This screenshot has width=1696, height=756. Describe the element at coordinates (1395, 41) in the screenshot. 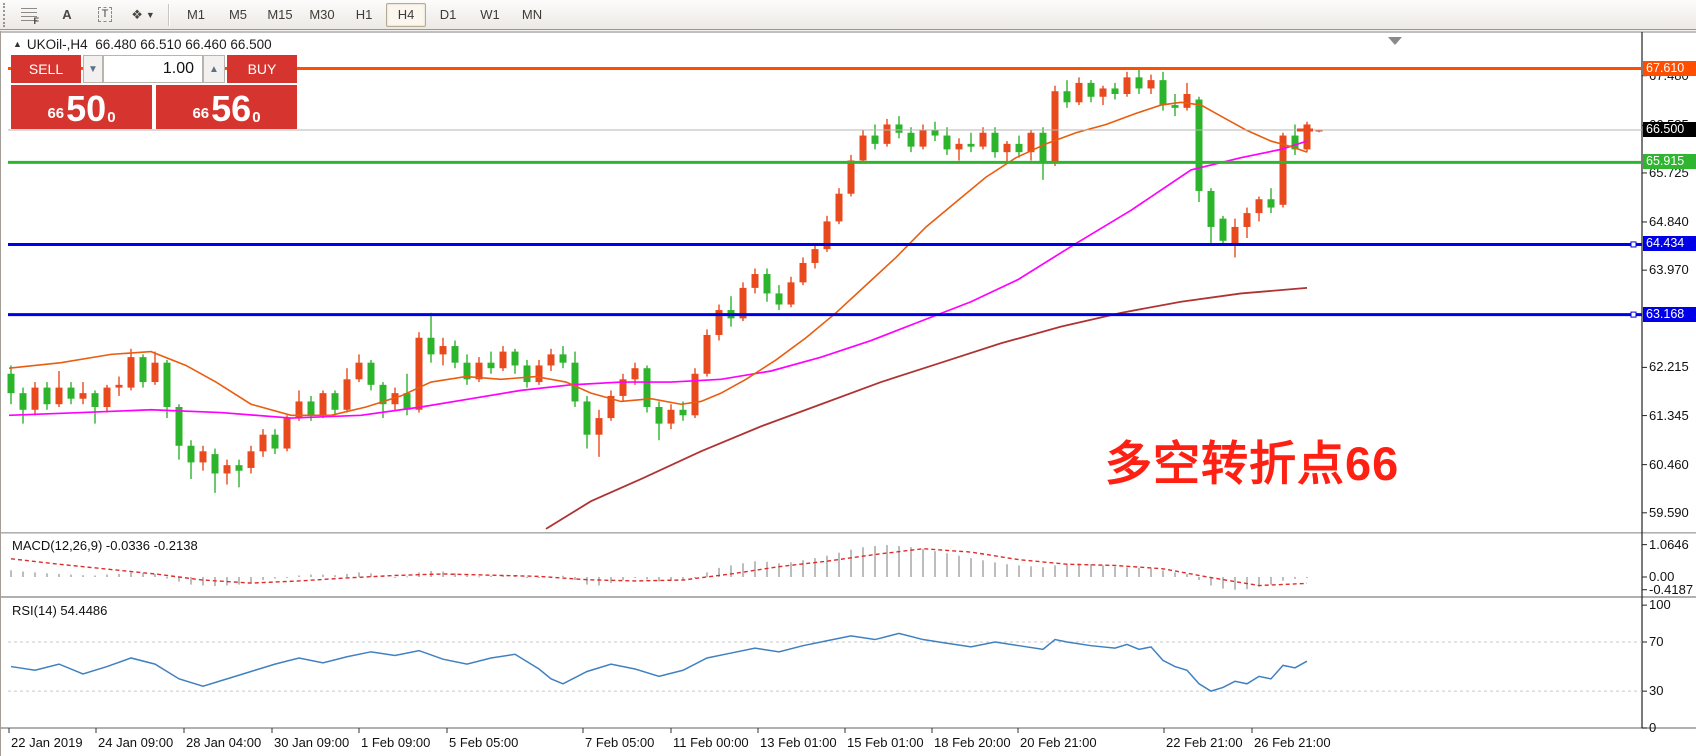

I see `chart-shift-marker` at that location.